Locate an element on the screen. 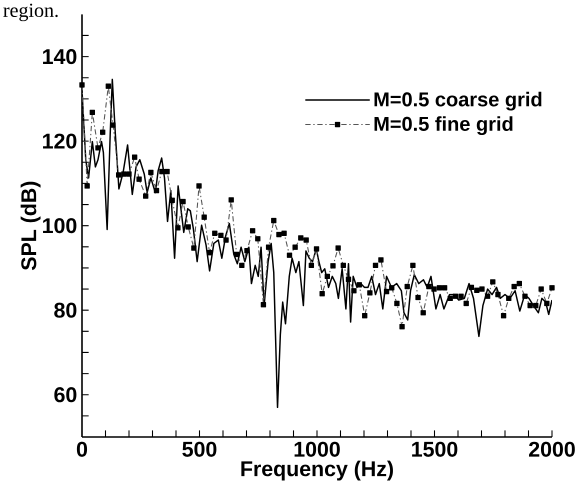 This screenshot has height=494, width=576. y-axis-title: SPL (dB) is located at coordinates (30, 226).